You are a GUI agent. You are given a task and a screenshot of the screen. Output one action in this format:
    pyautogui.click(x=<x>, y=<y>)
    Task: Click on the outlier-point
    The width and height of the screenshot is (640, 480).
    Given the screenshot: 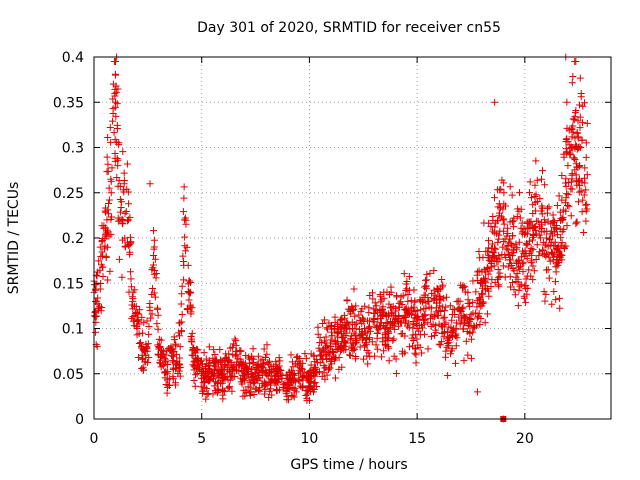 What is the action you would take?
    pyautogui.click(x=97, y=347)
    